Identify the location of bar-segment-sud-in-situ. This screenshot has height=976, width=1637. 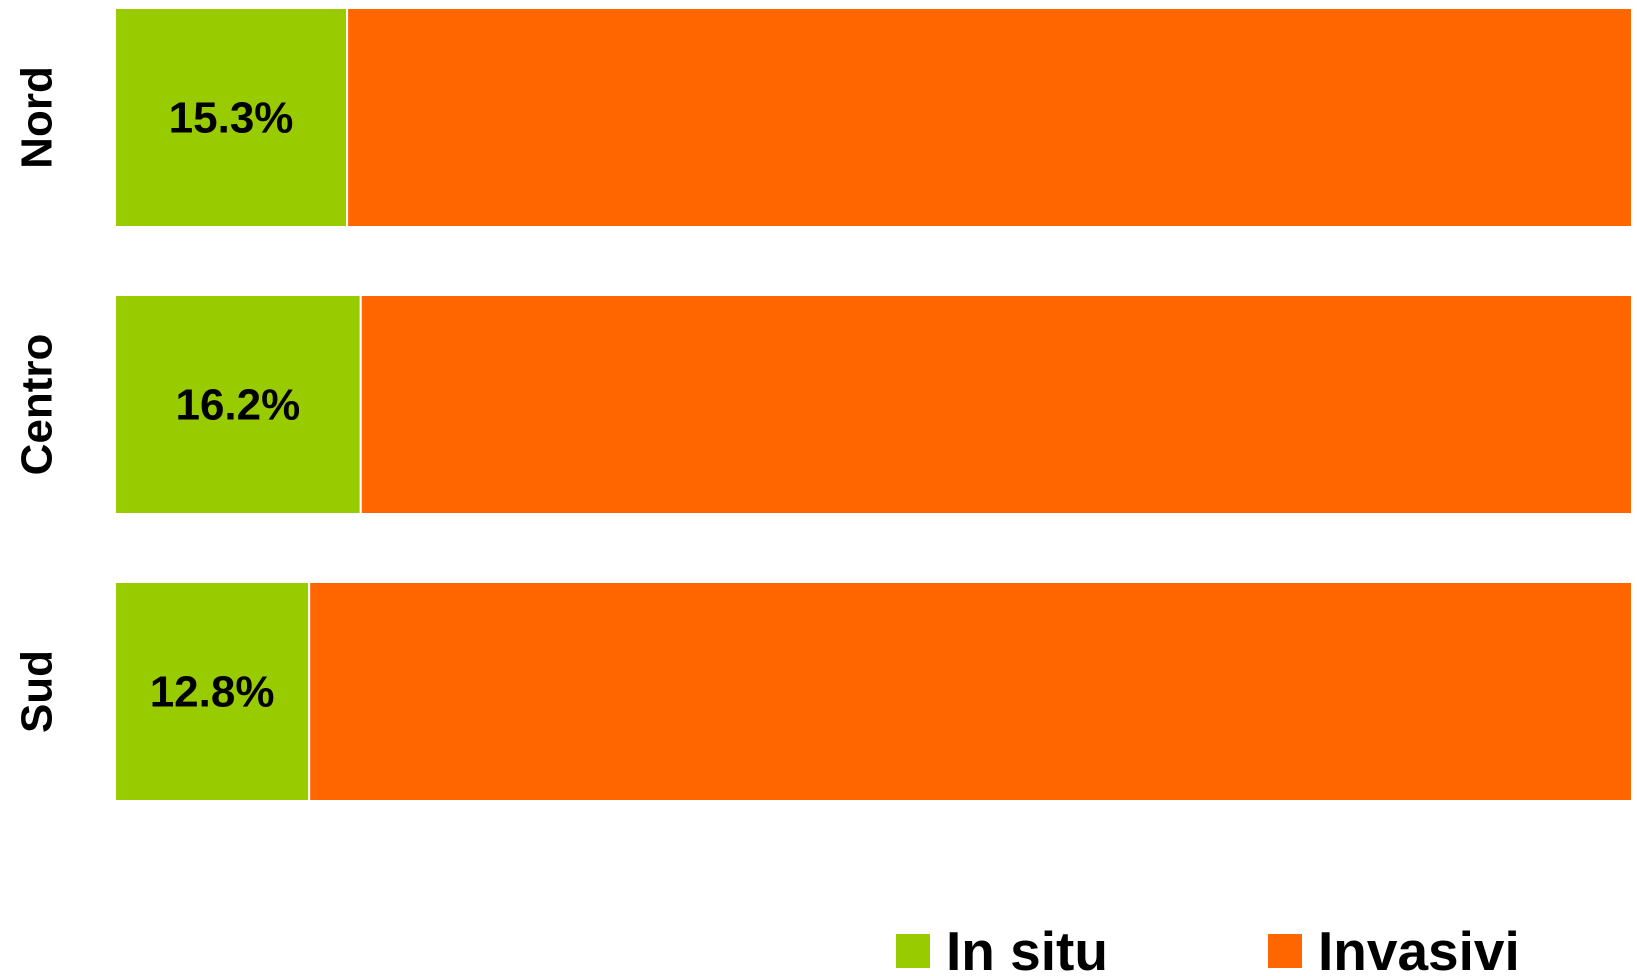
(212, 691).